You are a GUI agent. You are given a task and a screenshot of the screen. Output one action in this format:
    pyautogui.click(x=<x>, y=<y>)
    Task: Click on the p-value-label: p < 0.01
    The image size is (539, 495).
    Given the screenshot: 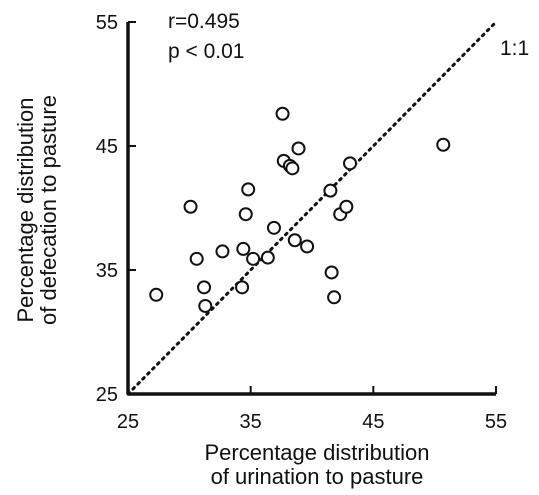 What is the action you would take?
    pyautogui.click(x=206, y=51)
    